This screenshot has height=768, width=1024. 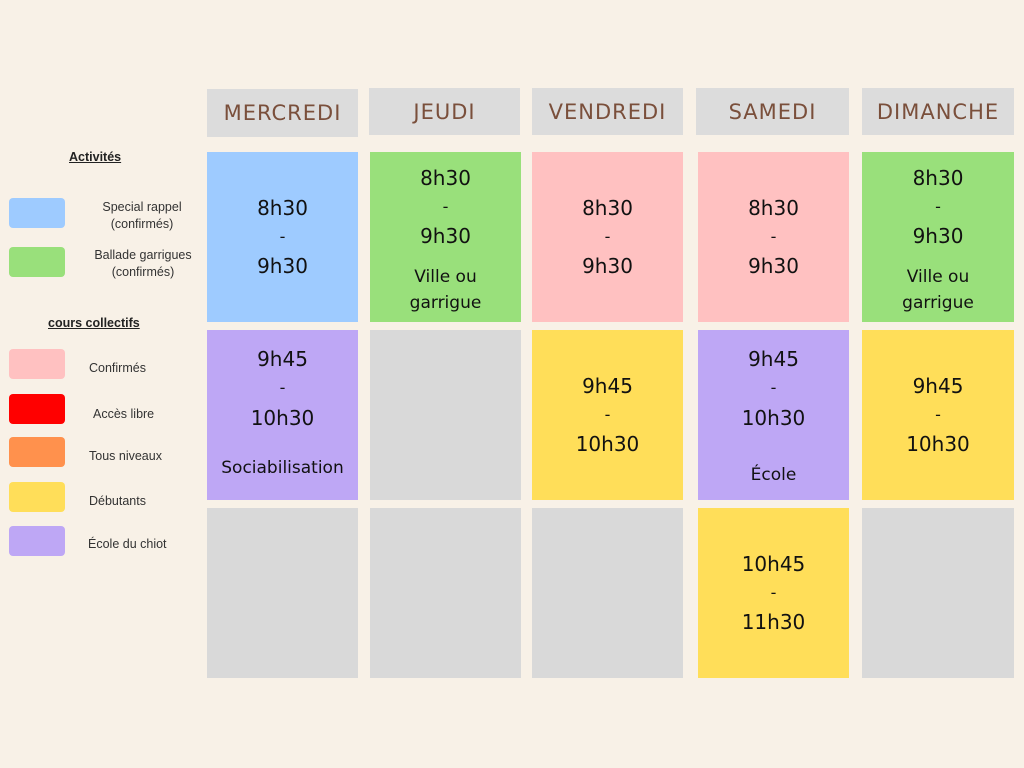 I want to click on cell-subtitle: École, so click(x=773, y=475).